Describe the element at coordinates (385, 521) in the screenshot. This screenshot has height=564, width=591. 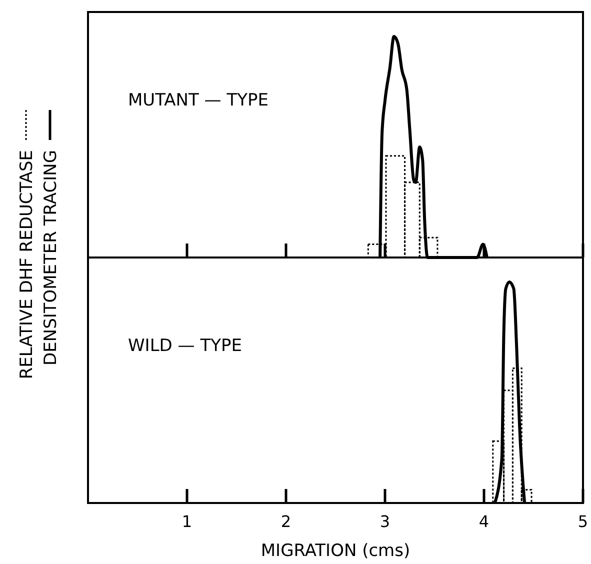
I see `x-tick-label: 3` at that location.